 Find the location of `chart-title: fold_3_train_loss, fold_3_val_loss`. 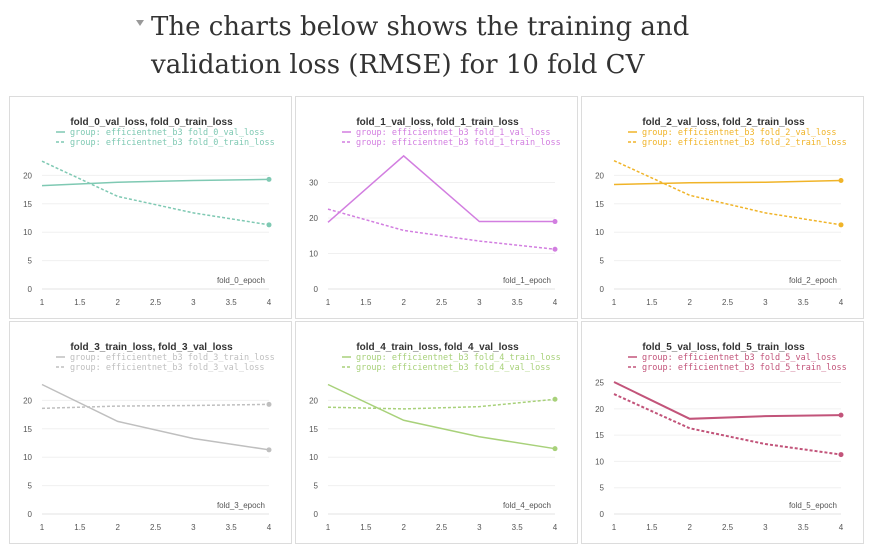

chart-title: fold_3_train_loss, fold_3_val_loss is located at coordinates (151, 347).